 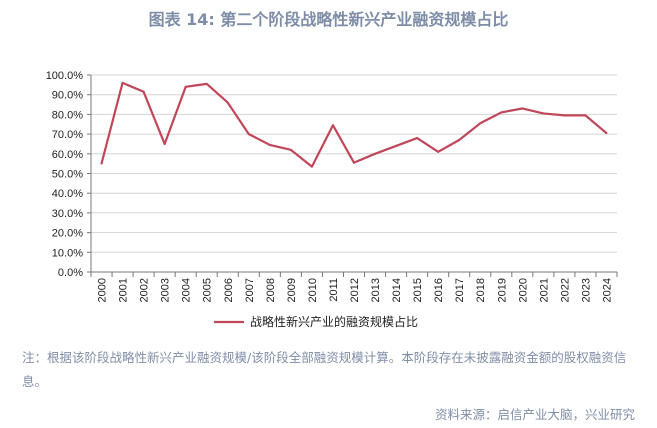 What do you see at coordinates (544, 290) in the screenshot?
I see `x-tick-label: 2021` at bounding box center [544, 290].